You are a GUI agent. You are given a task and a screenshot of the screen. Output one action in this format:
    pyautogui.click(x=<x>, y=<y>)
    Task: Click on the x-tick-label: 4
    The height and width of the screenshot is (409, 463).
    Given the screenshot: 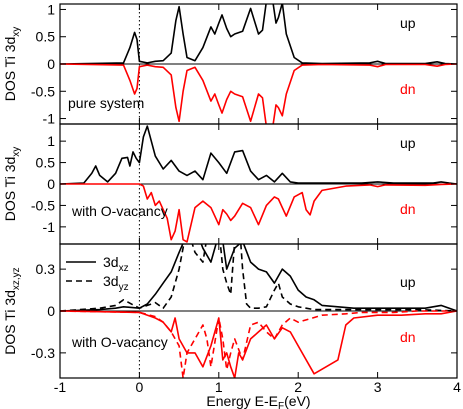 What is the action you would take?
    pyautogui.click(x=457, y=387)
    